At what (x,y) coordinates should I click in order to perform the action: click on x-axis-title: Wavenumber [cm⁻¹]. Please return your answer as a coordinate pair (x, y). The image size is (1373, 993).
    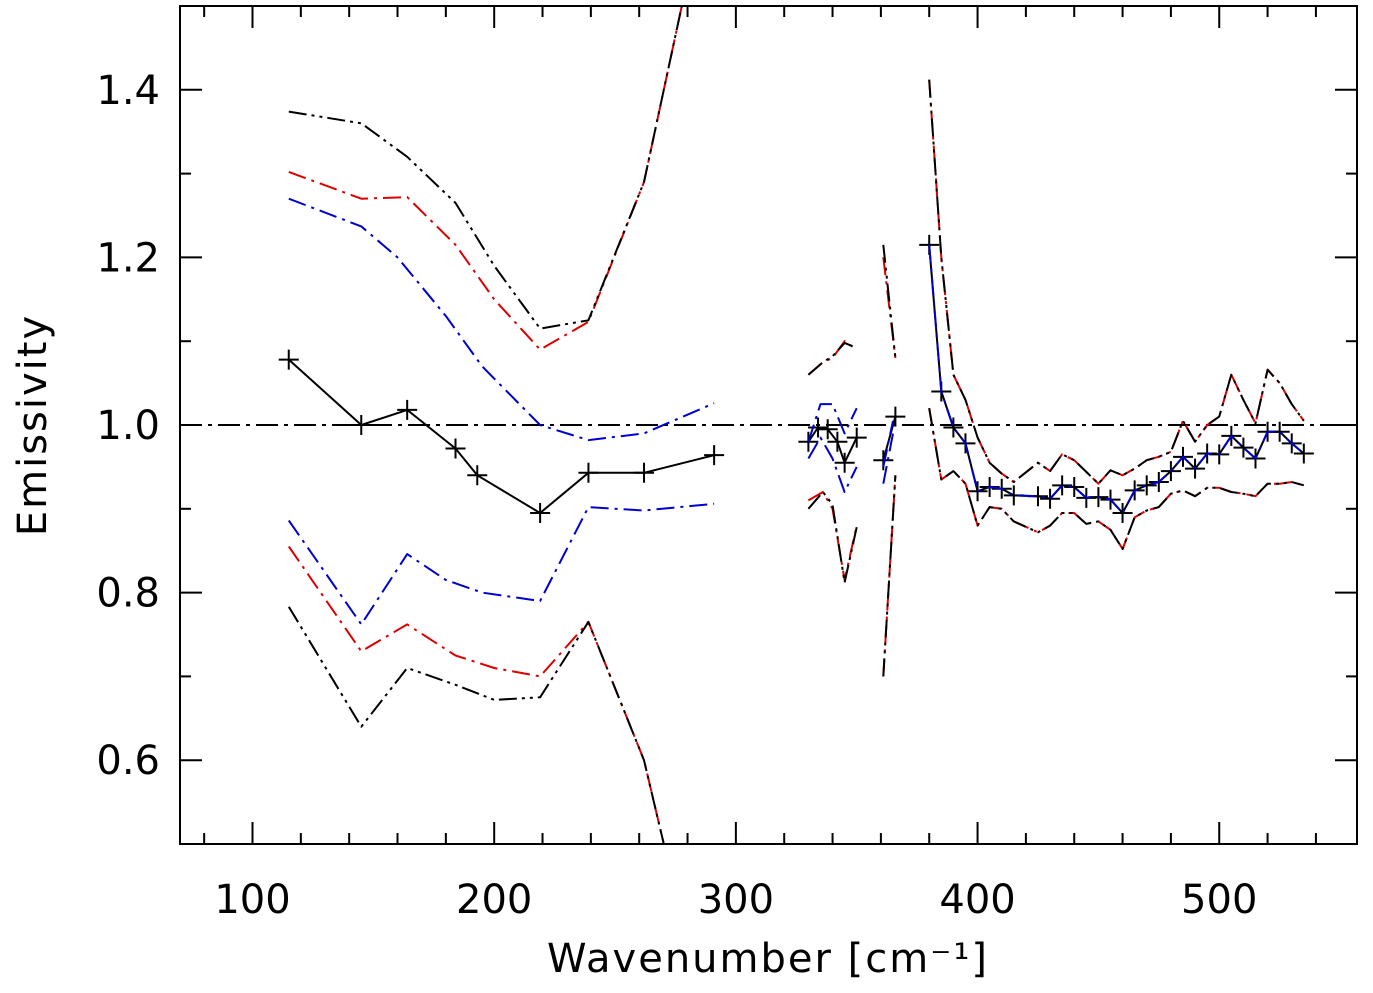
    Looking at the image, I should click on (768, 959).